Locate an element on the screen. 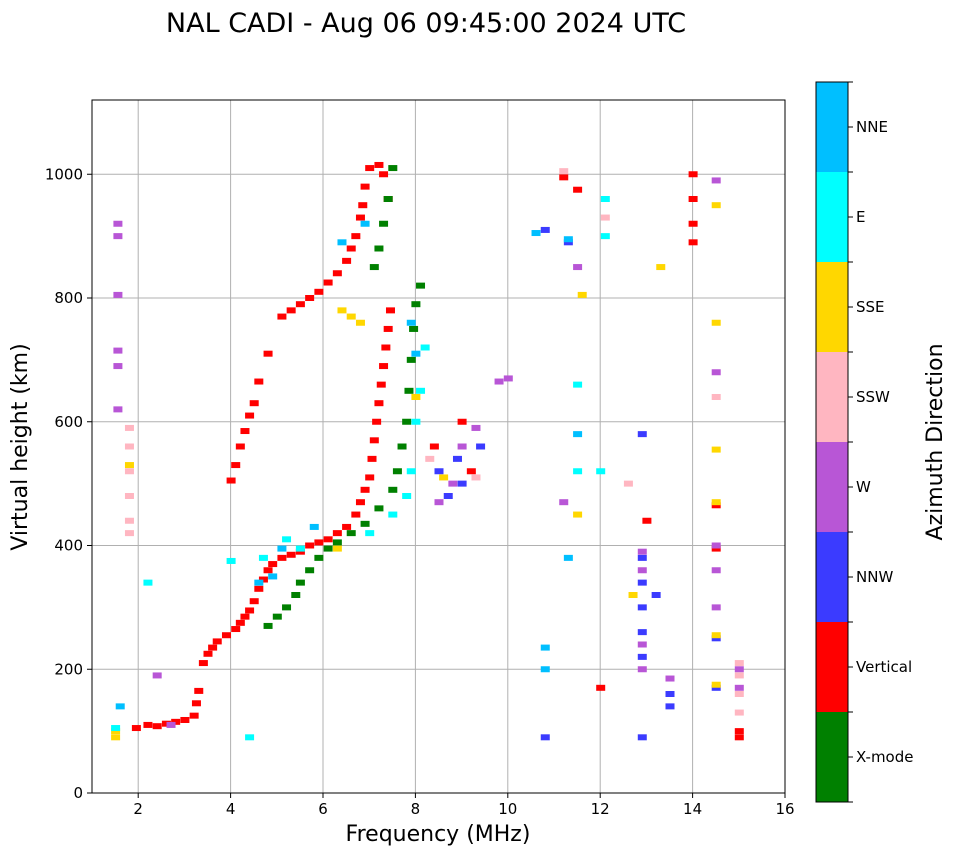  y-tick-label: 0 is located at coordinates (78, 793).